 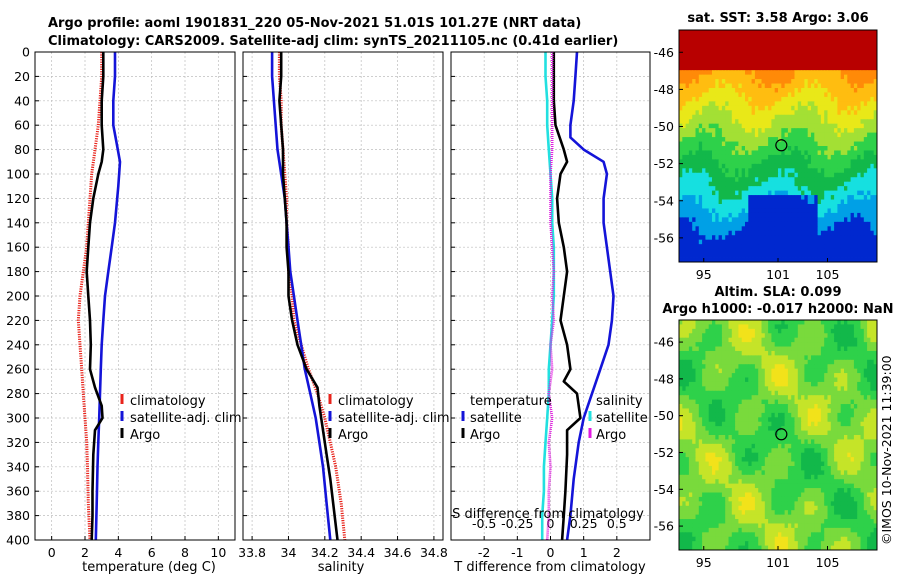 What do you see at coordinates (18, 491) in the screenshot?
I see `depth-tick-label: 360` at bounding box center [18, 491].